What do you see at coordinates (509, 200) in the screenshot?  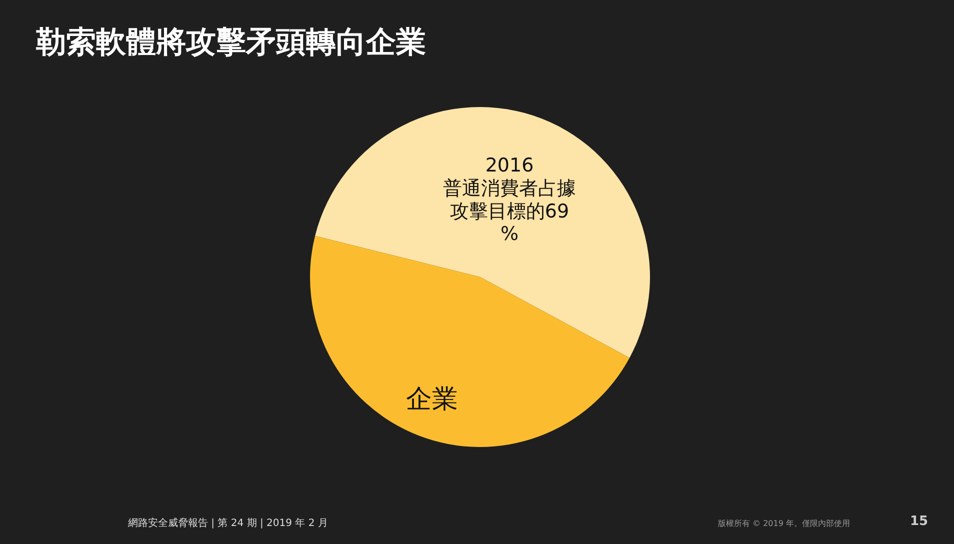 I see `slice-label: 2016 普通消費者占據攻擊目標的69%` at bounding box center [509, 200].